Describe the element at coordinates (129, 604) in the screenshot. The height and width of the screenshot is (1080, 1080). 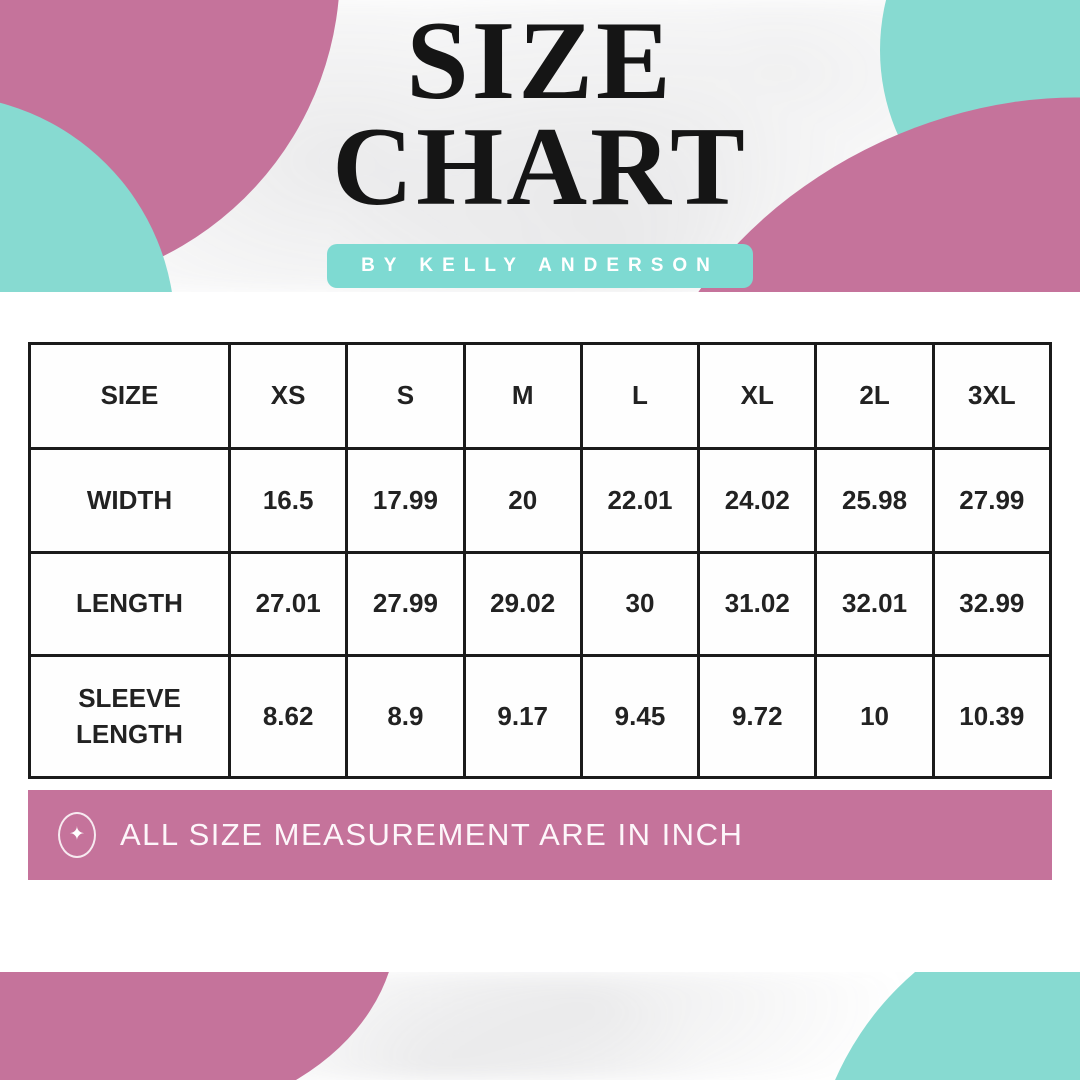
I see `row-label-length: LENGTH` at that location.